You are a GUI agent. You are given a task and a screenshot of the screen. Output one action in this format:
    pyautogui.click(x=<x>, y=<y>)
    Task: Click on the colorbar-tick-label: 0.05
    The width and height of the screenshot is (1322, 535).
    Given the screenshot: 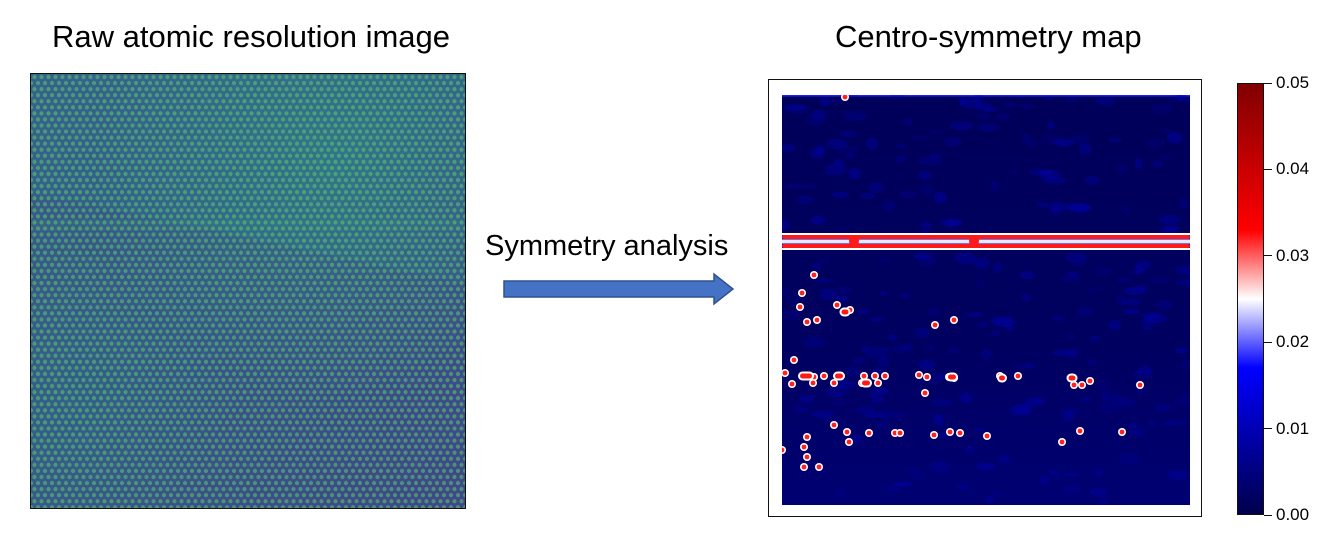 What is the action you would take?
    pyautogui.click(x=1293, y=82)
    